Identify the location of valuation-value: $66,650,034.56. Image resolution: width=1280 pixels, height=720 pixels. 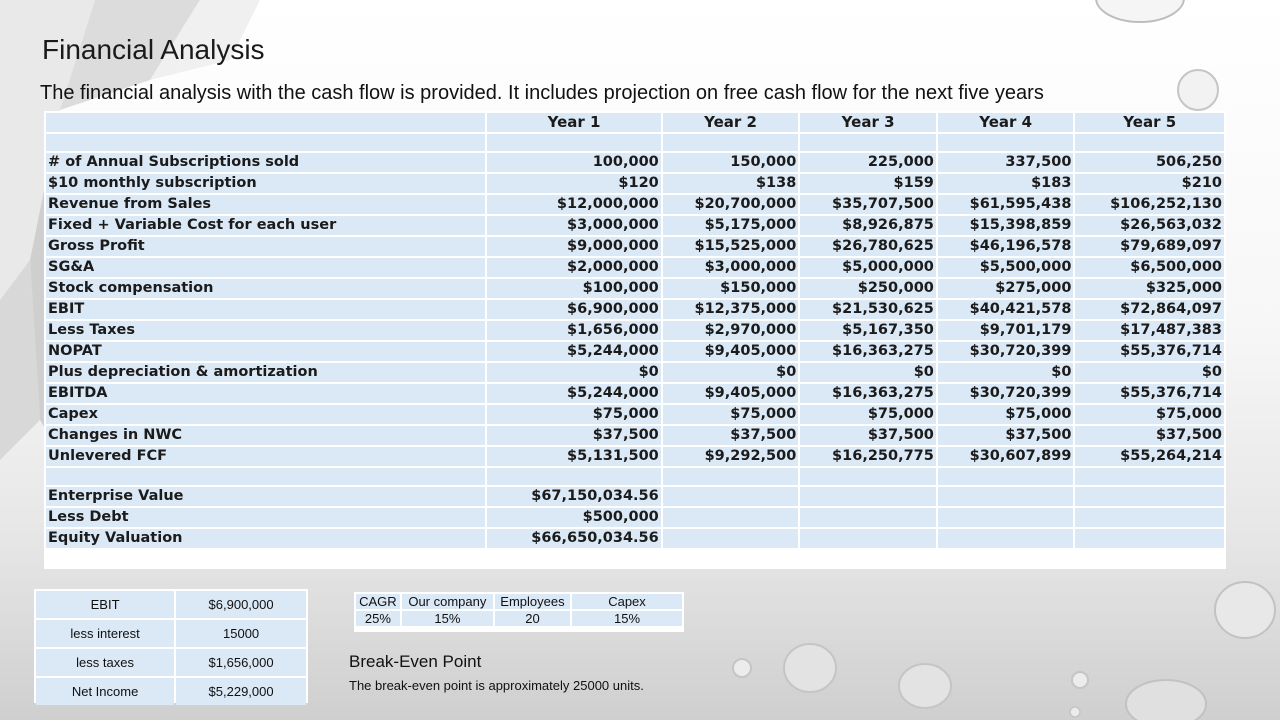
(574, 538).